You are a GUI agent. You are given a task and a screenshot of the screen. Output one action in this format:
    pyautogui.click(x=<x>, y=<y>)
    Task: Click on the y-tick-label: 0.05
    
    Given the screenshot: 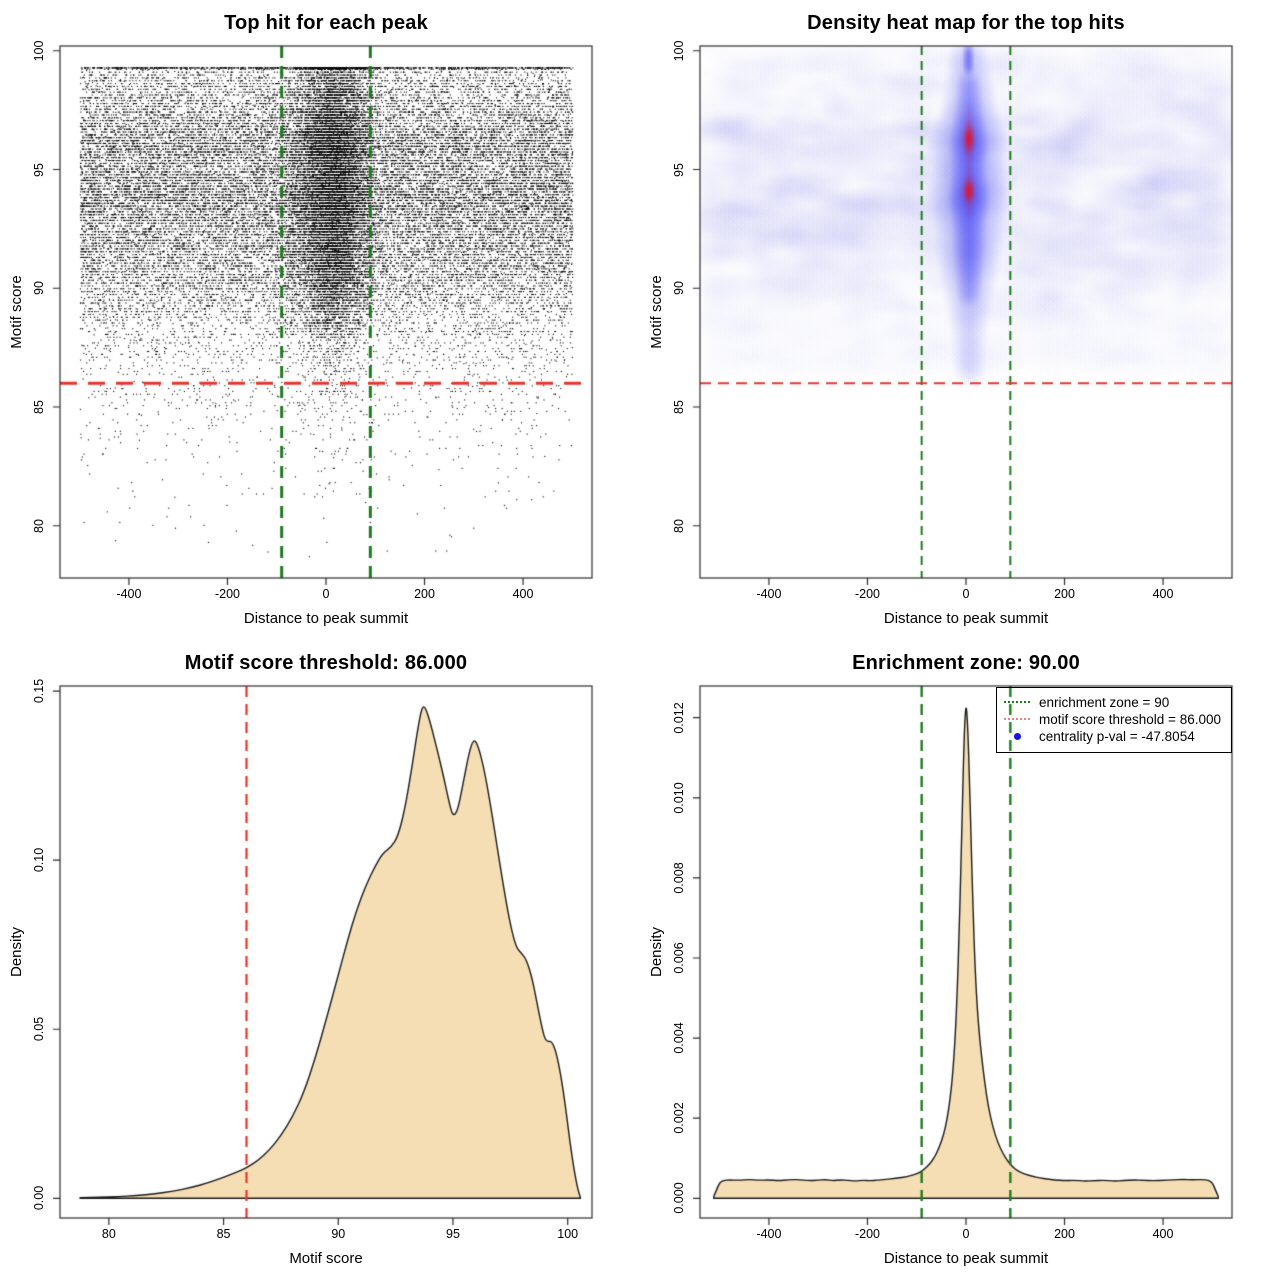 What is the action you would take?
    pyautogui.click(x=39, y=1029)
    